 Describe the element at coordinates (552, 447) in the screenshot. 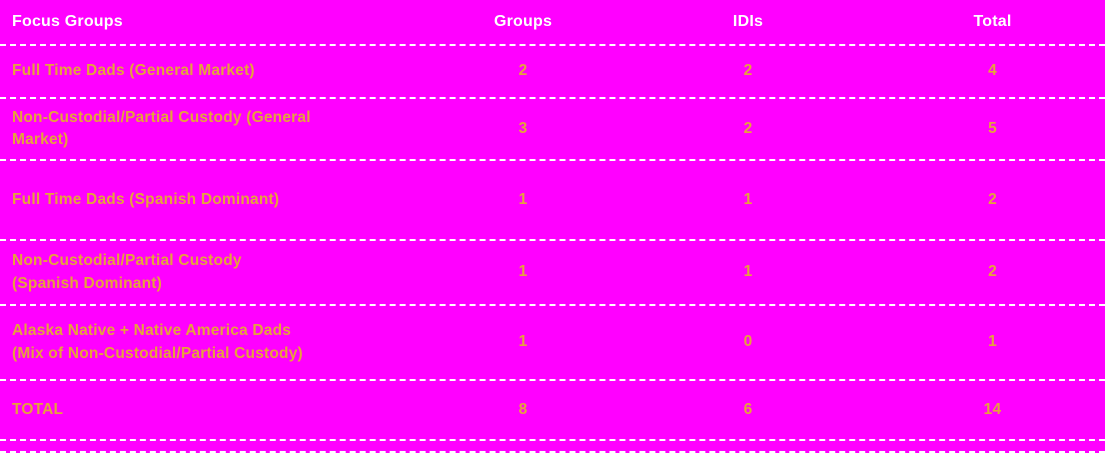

I see `bottom-divider` at that location.